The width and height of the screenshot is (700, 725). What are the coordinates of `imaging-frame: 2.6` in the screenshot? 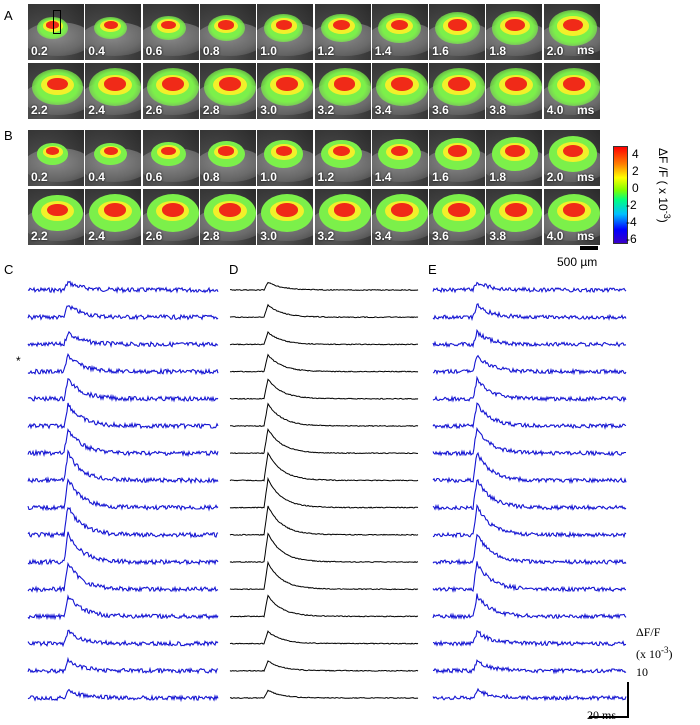 It's located at (170, 91).